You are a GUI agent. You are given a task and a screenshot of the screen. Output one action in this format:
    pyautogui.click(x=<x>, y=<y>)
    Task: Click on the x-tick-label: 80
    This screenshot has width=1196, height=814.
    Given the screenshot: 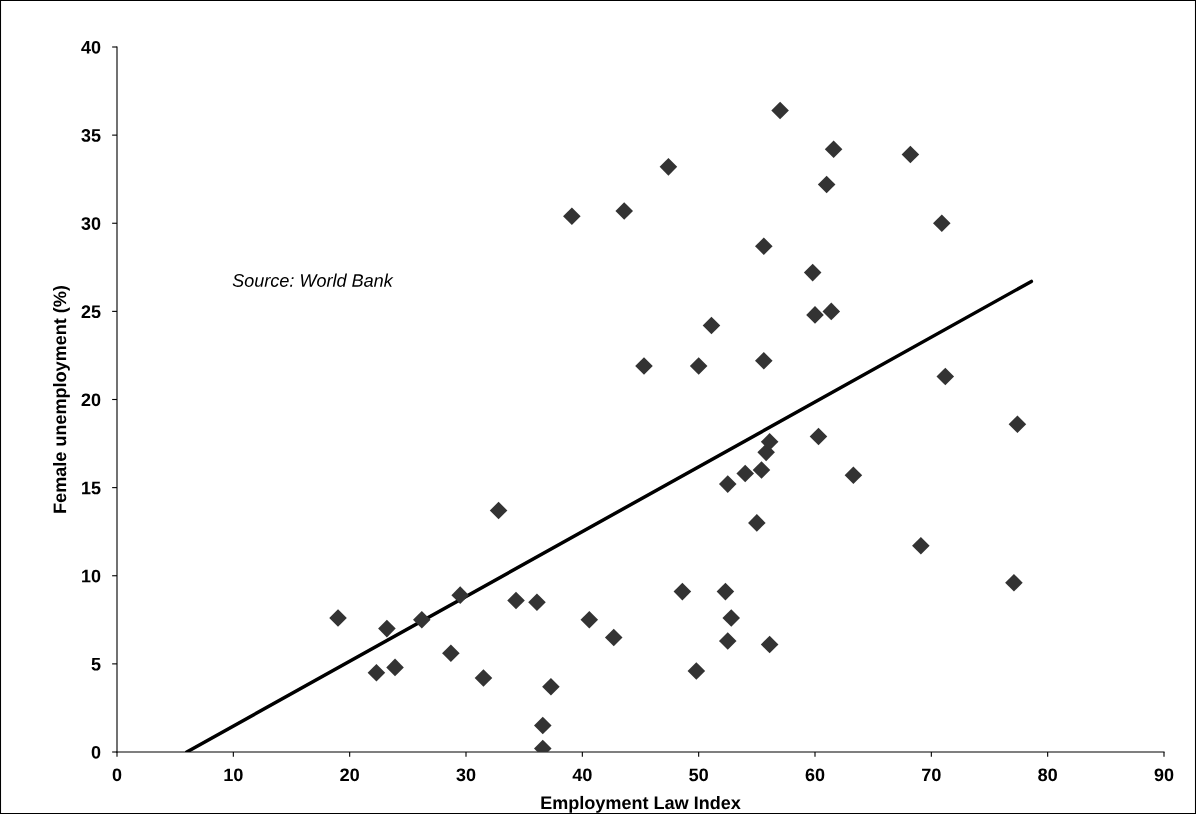 What is the action you would take?
    pyautogui.click(x=1047, y=775)
    